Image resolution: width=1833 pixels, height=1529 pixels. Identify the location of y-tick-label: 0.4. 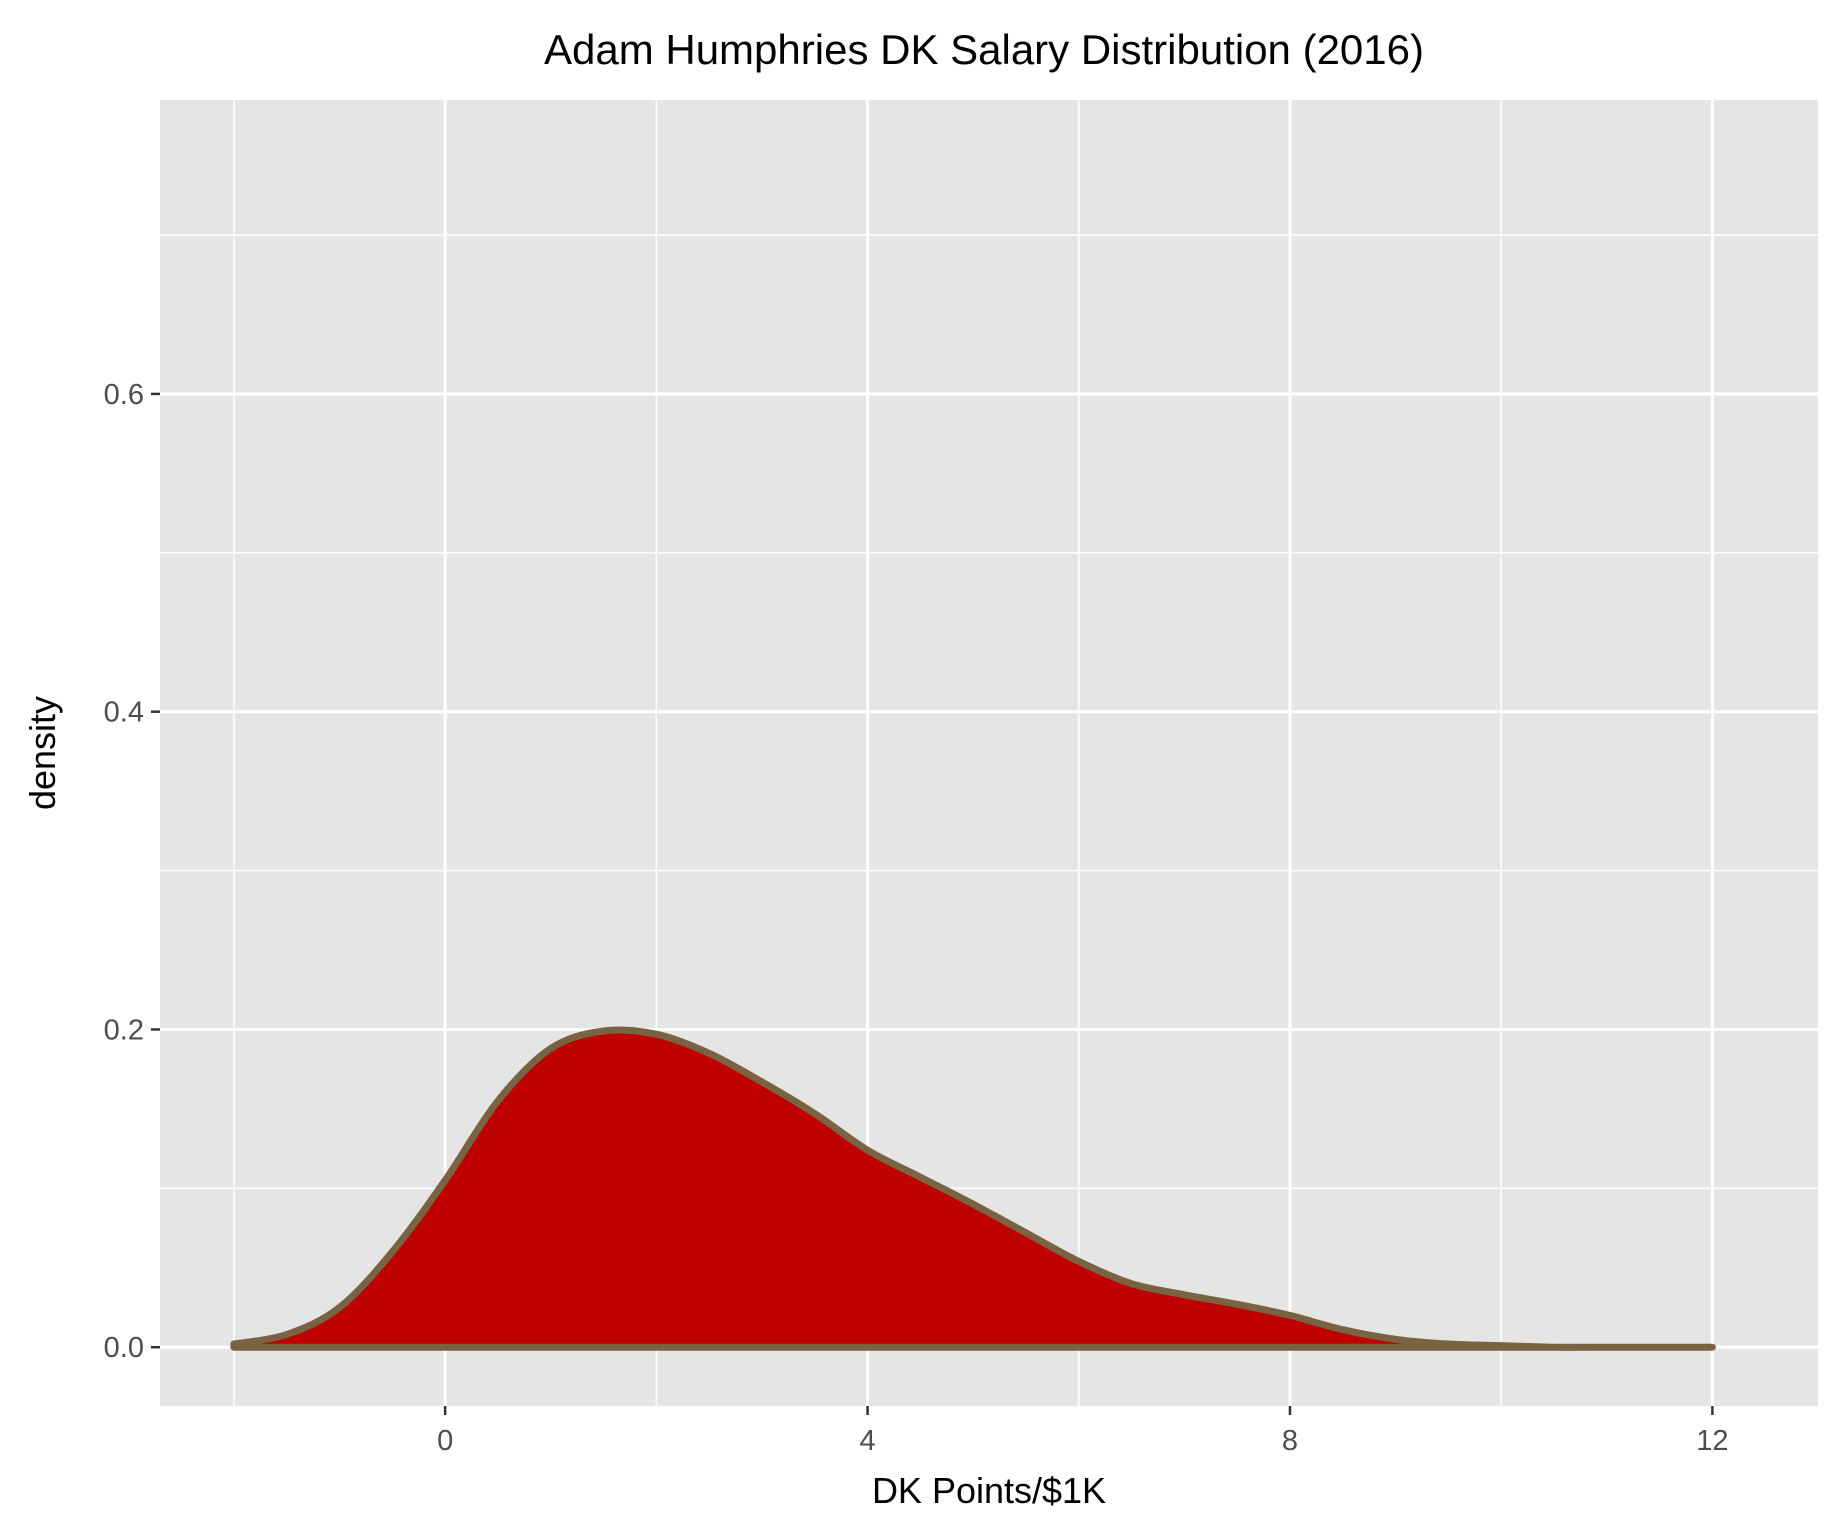
(124, 713).